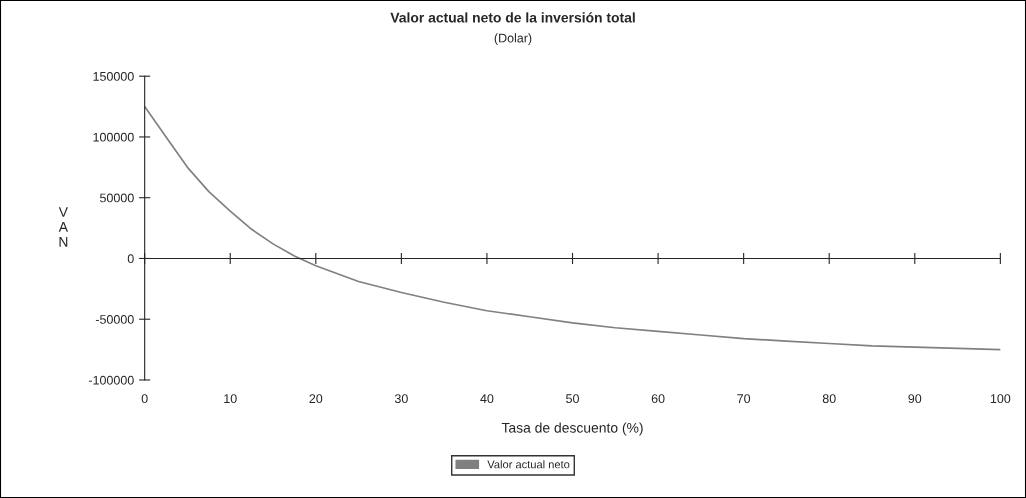  What do you see at coordinates (487, 399) in the screenshot?
I see `x-tick-label: 40` at bounding box center [487, 399].